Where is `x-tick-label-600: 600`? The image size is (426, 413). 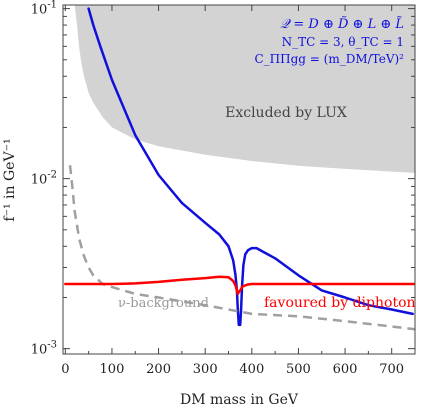 x-tick-label-600: 600 is located at coordinates (345, 369).